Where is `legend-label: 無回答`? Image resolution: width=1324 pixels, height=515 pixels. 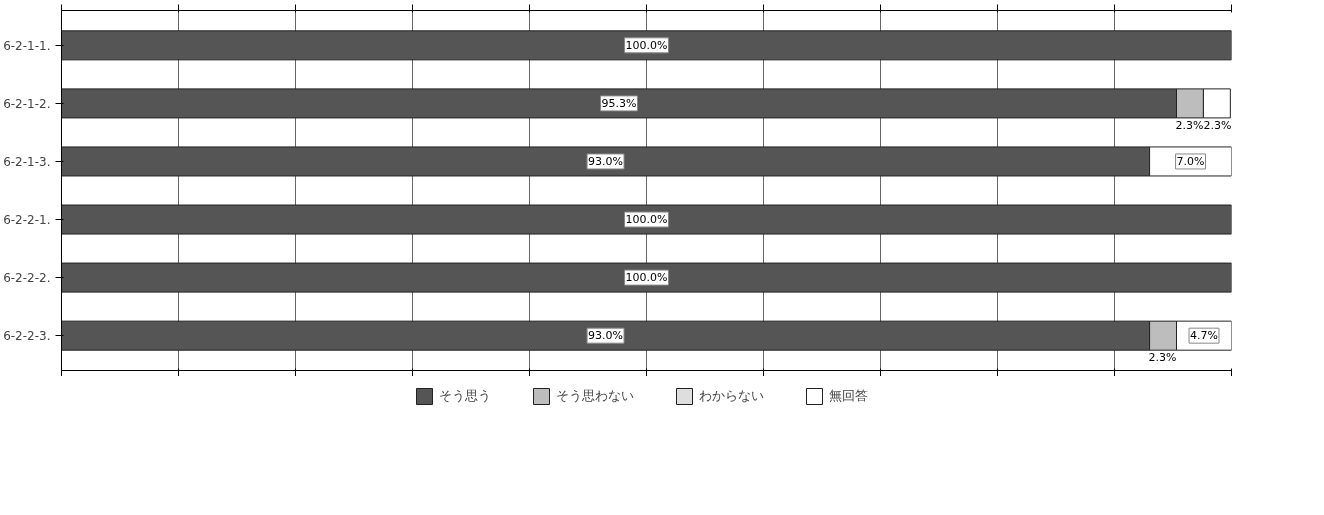 legend-label: 無回答 is located at coordinates (848, 396).